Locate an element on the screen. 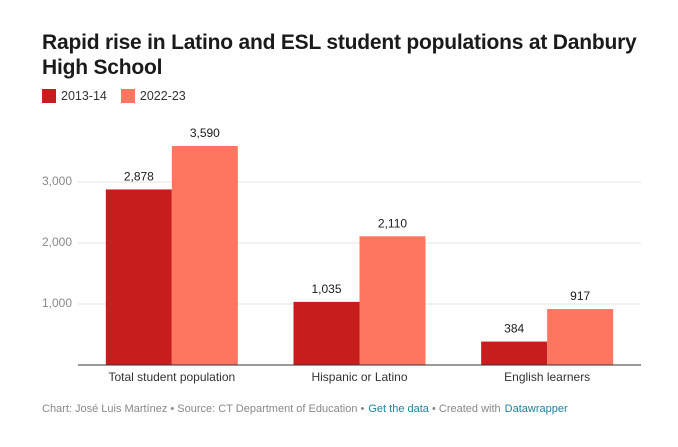 Image resolution: width=678 pixels, height=447 pixels. legend-item: 2022-23 is located at coordinates (153, 96).